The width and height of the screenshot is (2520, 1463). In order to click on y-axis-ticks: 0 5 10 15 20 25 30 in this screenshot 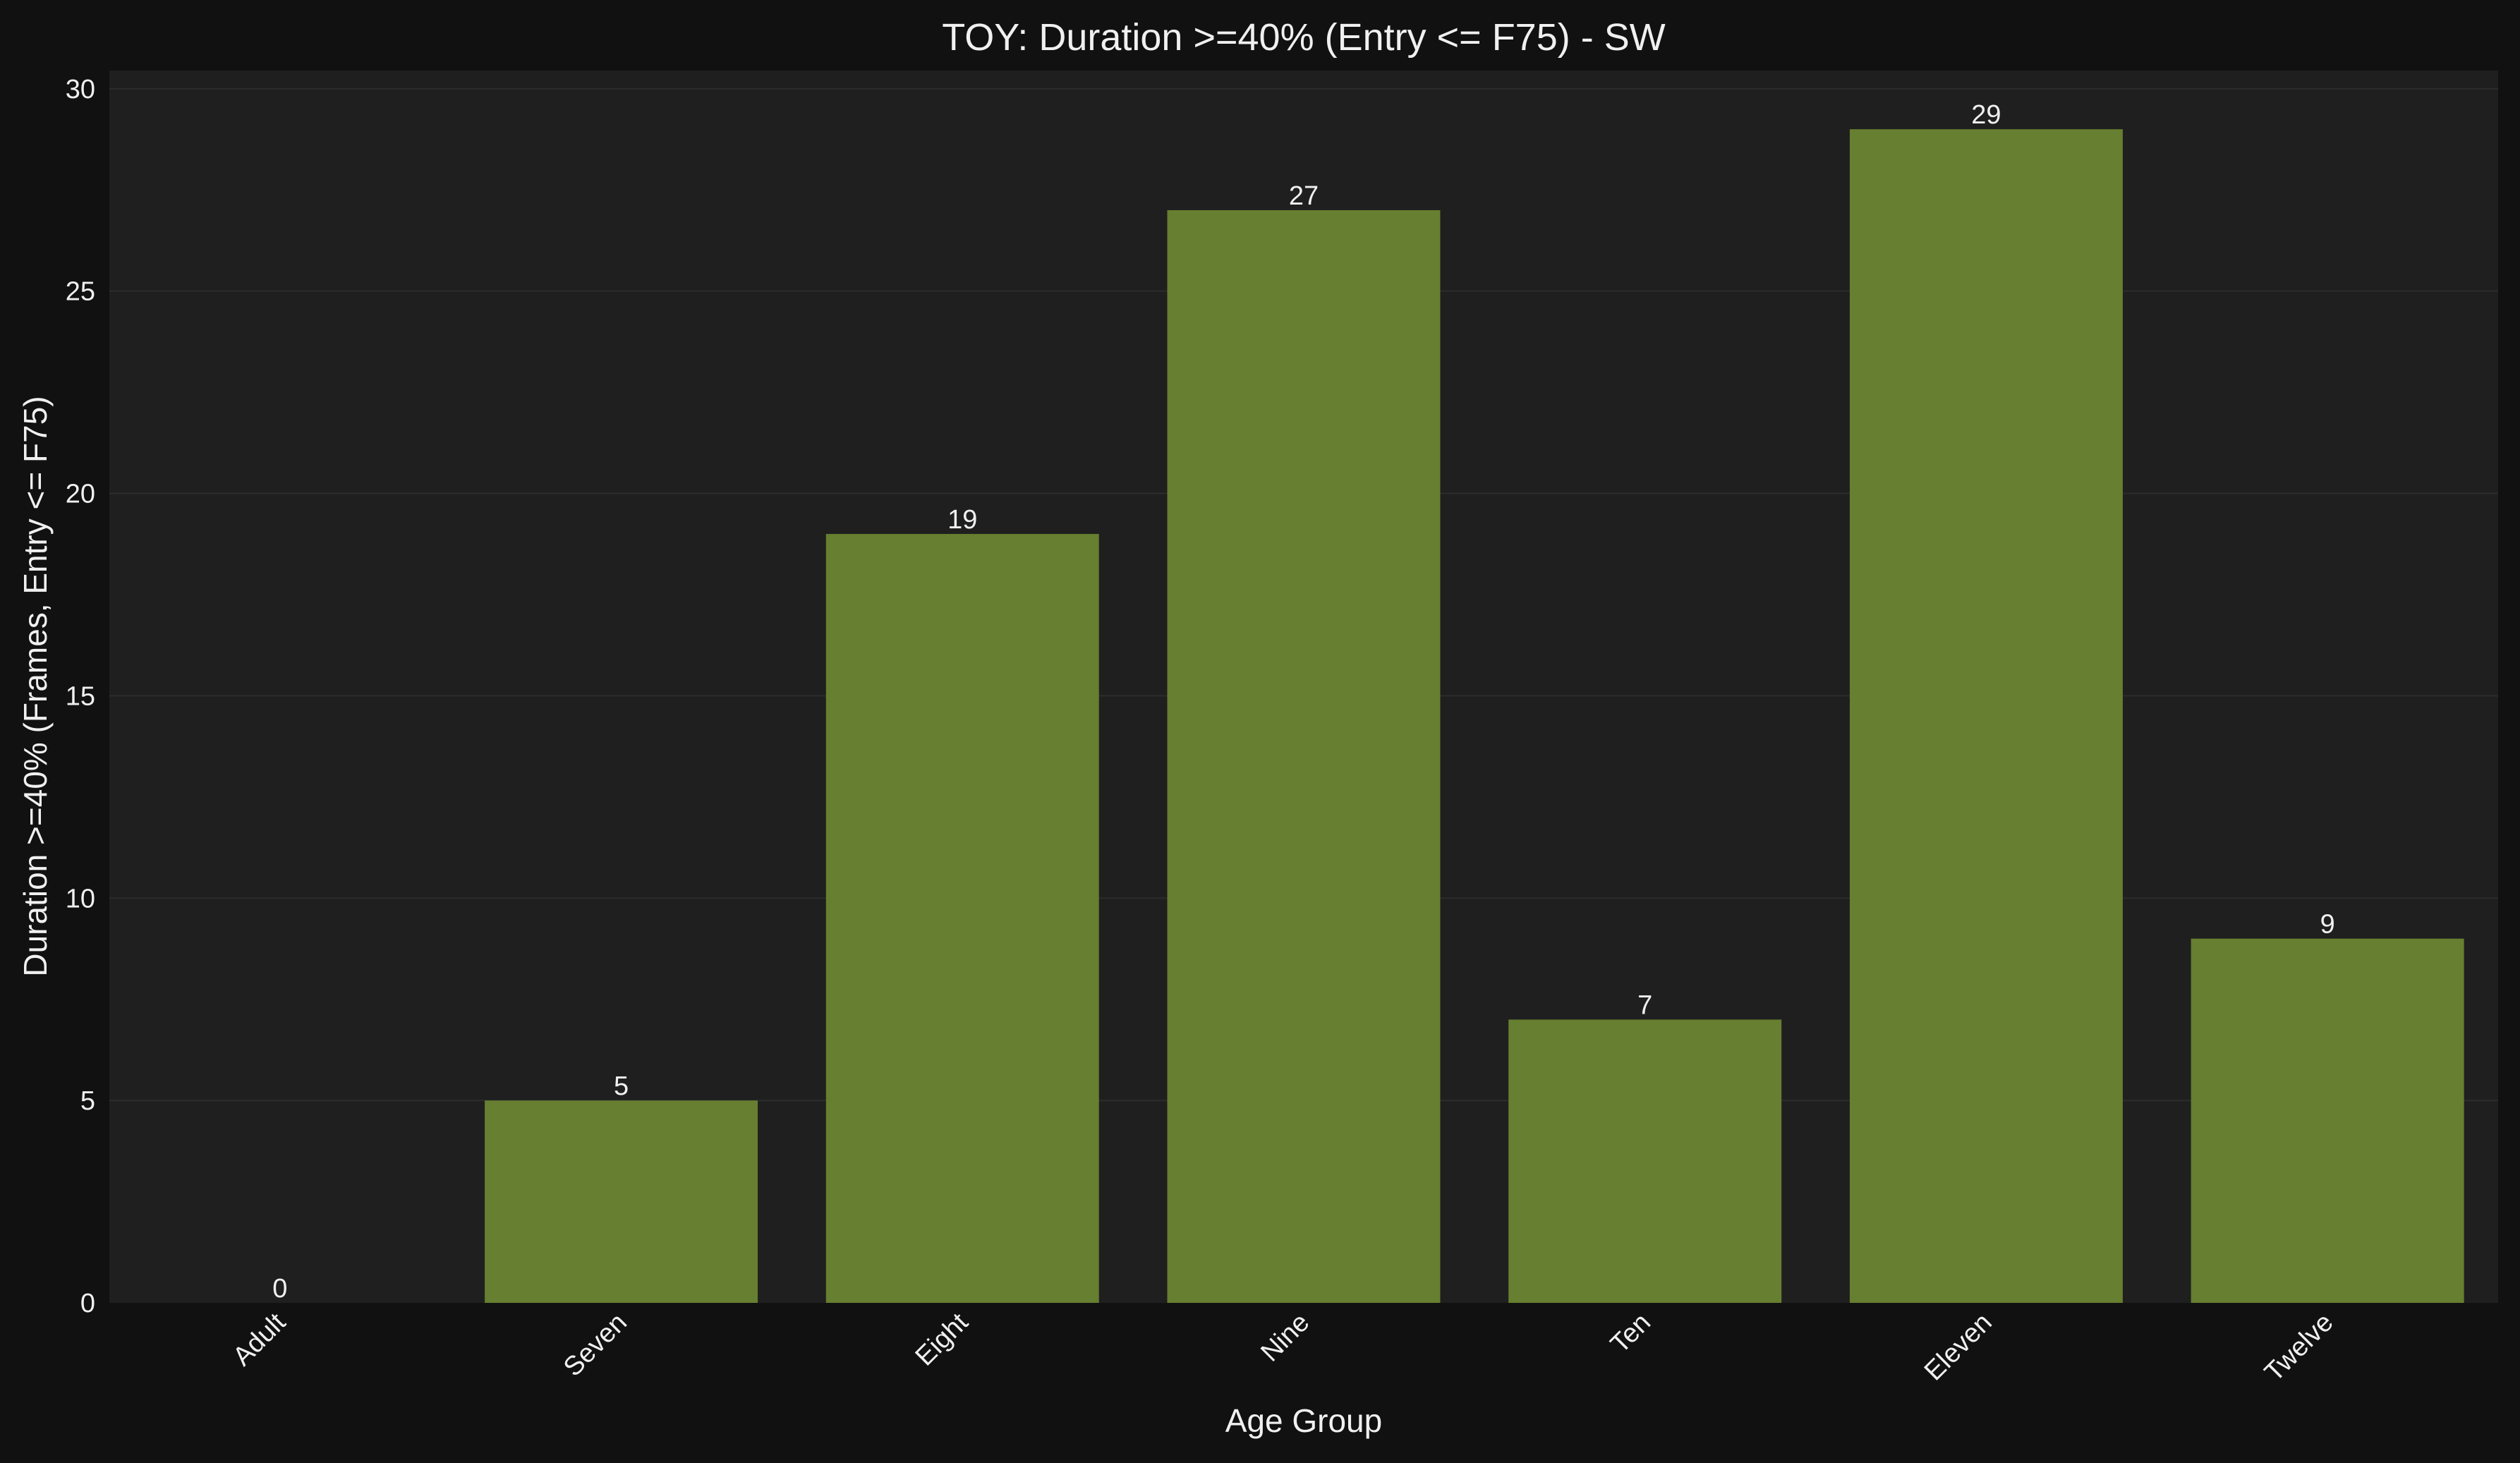, I will do `click(80, 696)`.